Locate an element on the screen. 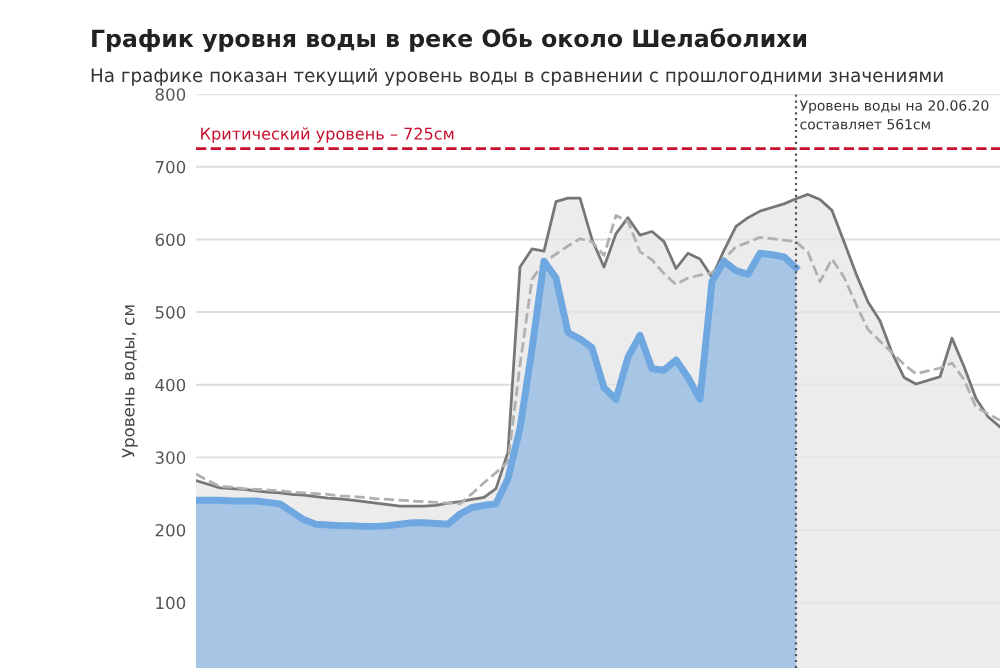 The image size is (1000, 668). y-tick-label: 100 is located at coordinates (171, 603).